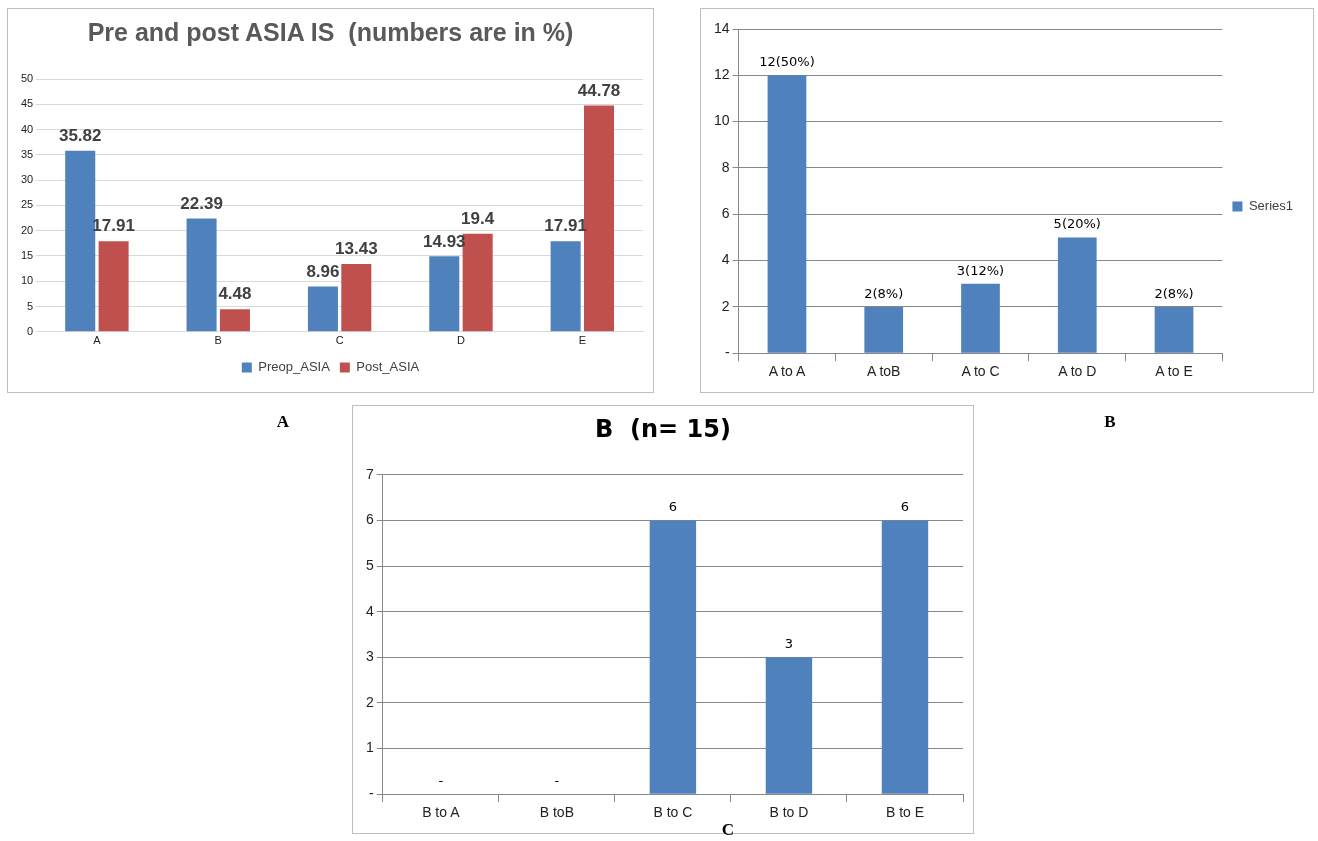  Describe the element at coordinates (30, 330) in the screenshot. I see `y-tick-label: 0` at that location.